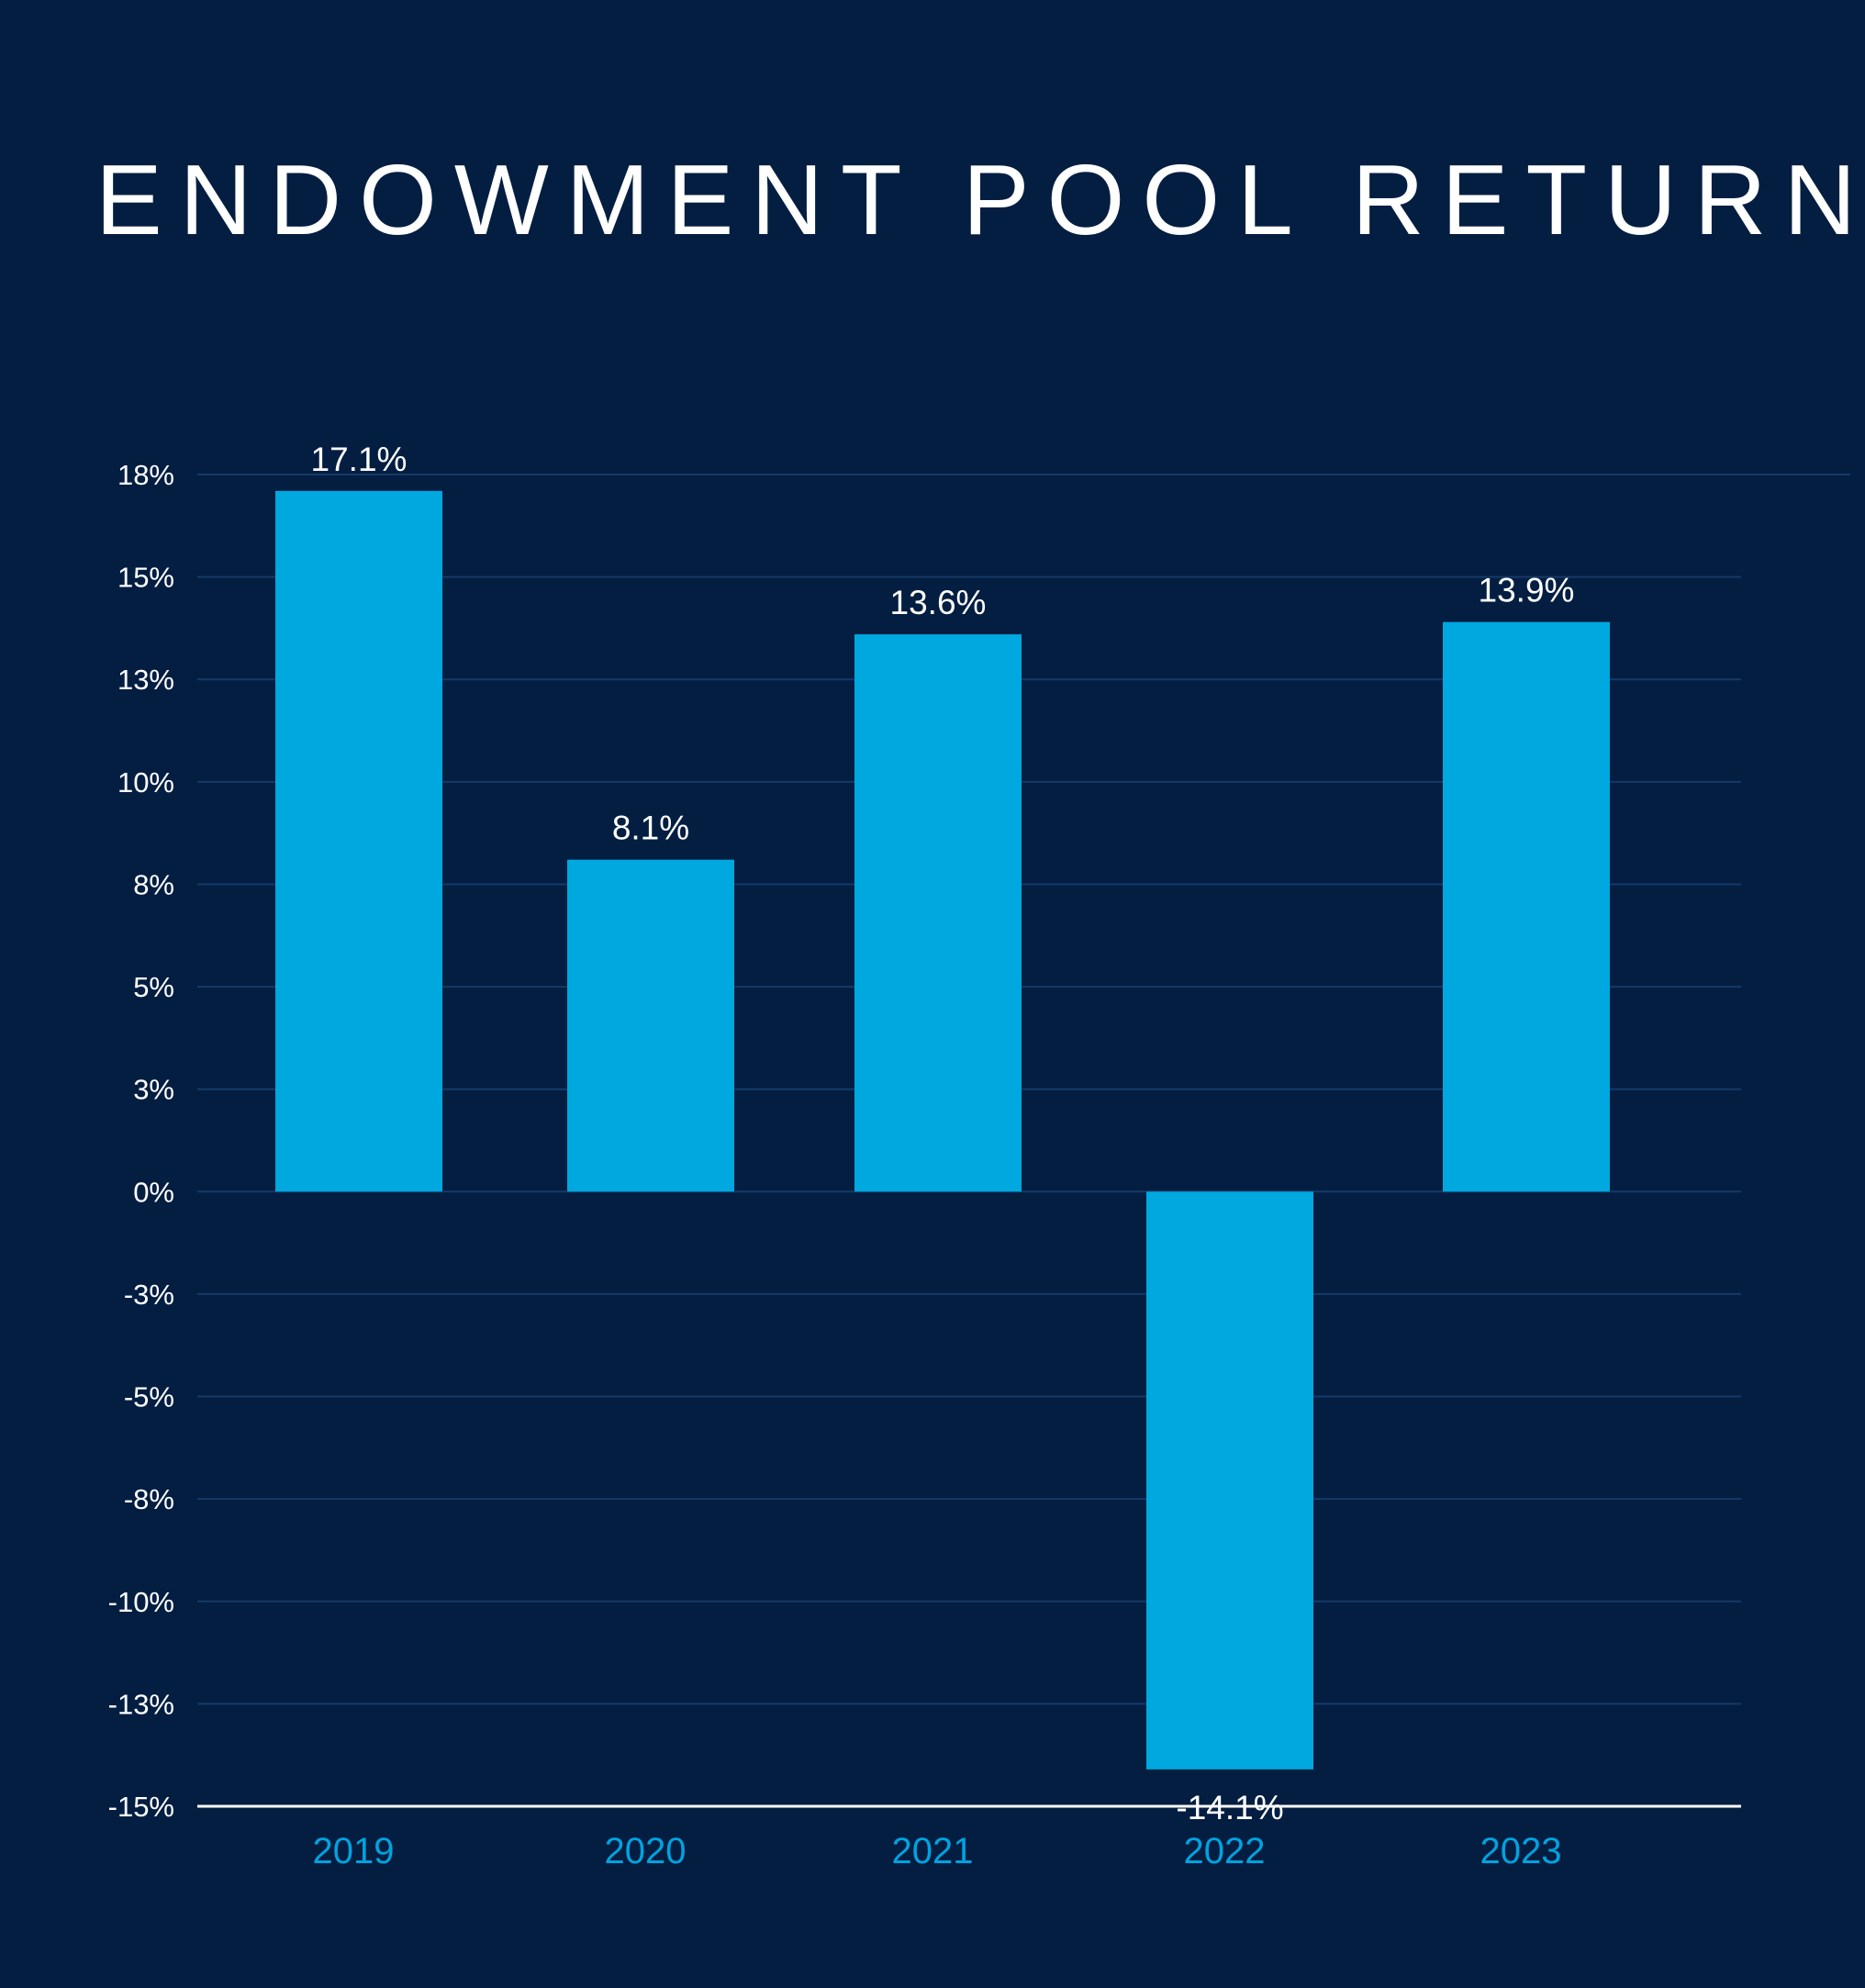 This screenshot has width=1865, height=1988. Describe the element at coordinates (360, 459) in the screenshot. I see `data-label: 17.1%` at that location.